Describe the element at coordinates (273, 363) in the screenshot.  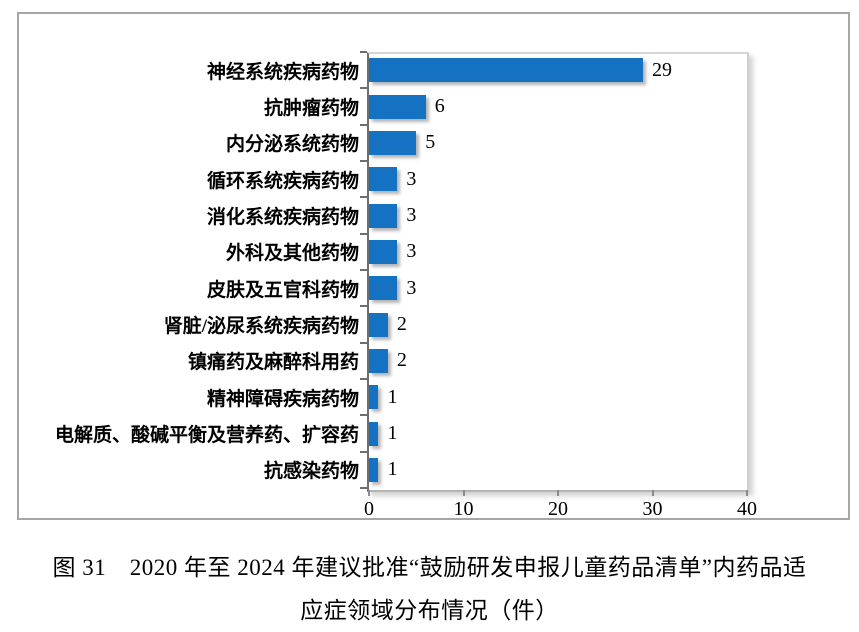
I see `category-label: 镇痛药及麻醉科用药` at that location.